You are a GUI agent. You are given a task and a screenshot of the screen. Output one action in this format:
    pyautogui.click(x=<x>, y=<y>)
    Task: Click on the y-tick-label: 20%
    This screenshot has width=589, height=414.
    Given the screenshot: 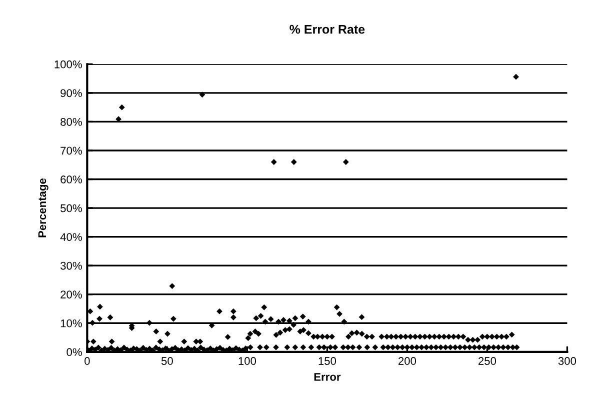 What is the action you would take?
    pyautogui.click(x=71, y=294)
    